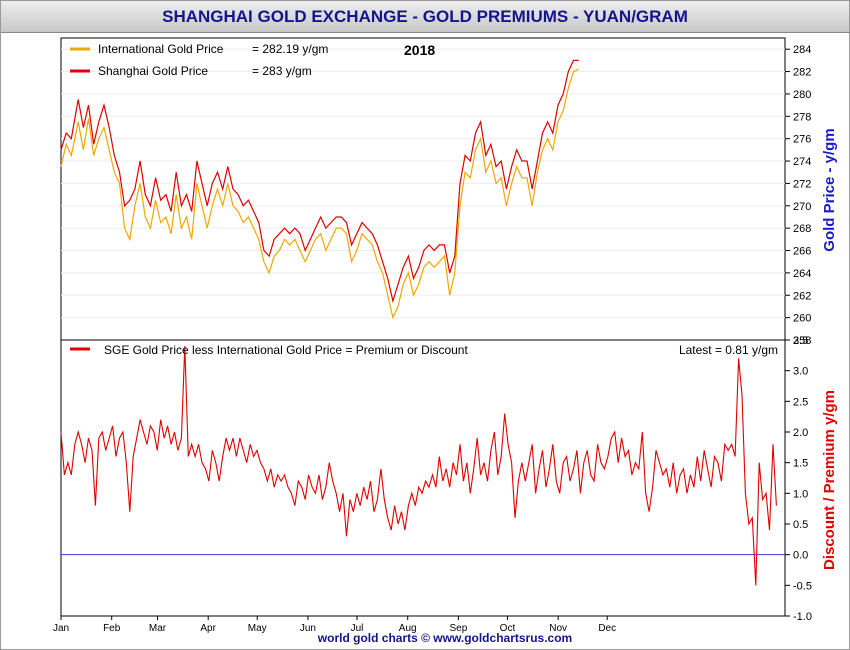 This screenshot has width=850, height=650. What do you see at coordinates (282, 71) in the screenshot?
I see `legend-shanghai-value: = 283 y/gm` at bounding box center [282, 71].